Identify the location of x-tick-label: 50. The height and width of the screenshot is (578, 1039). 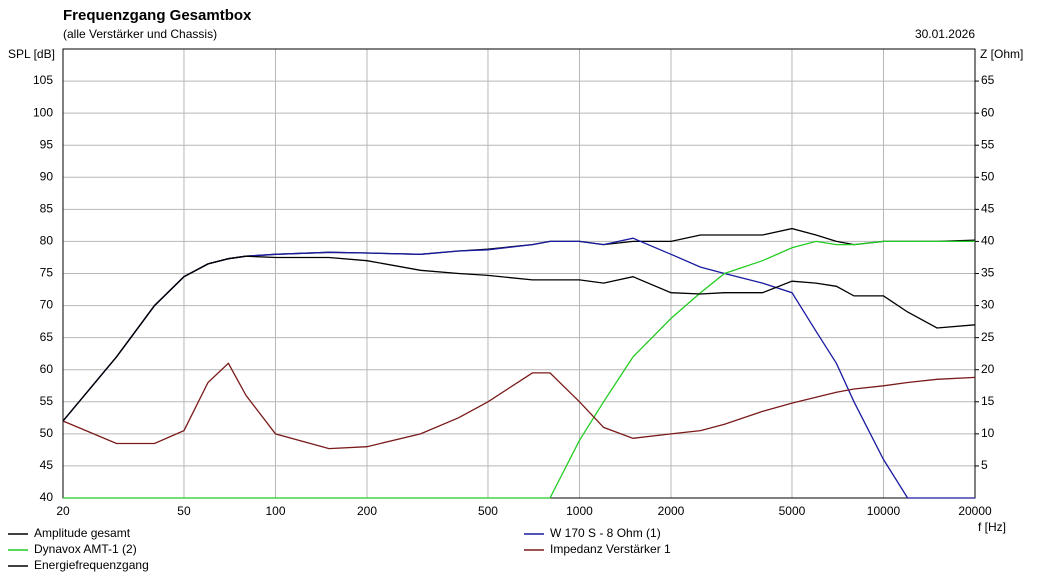
(184, 511).